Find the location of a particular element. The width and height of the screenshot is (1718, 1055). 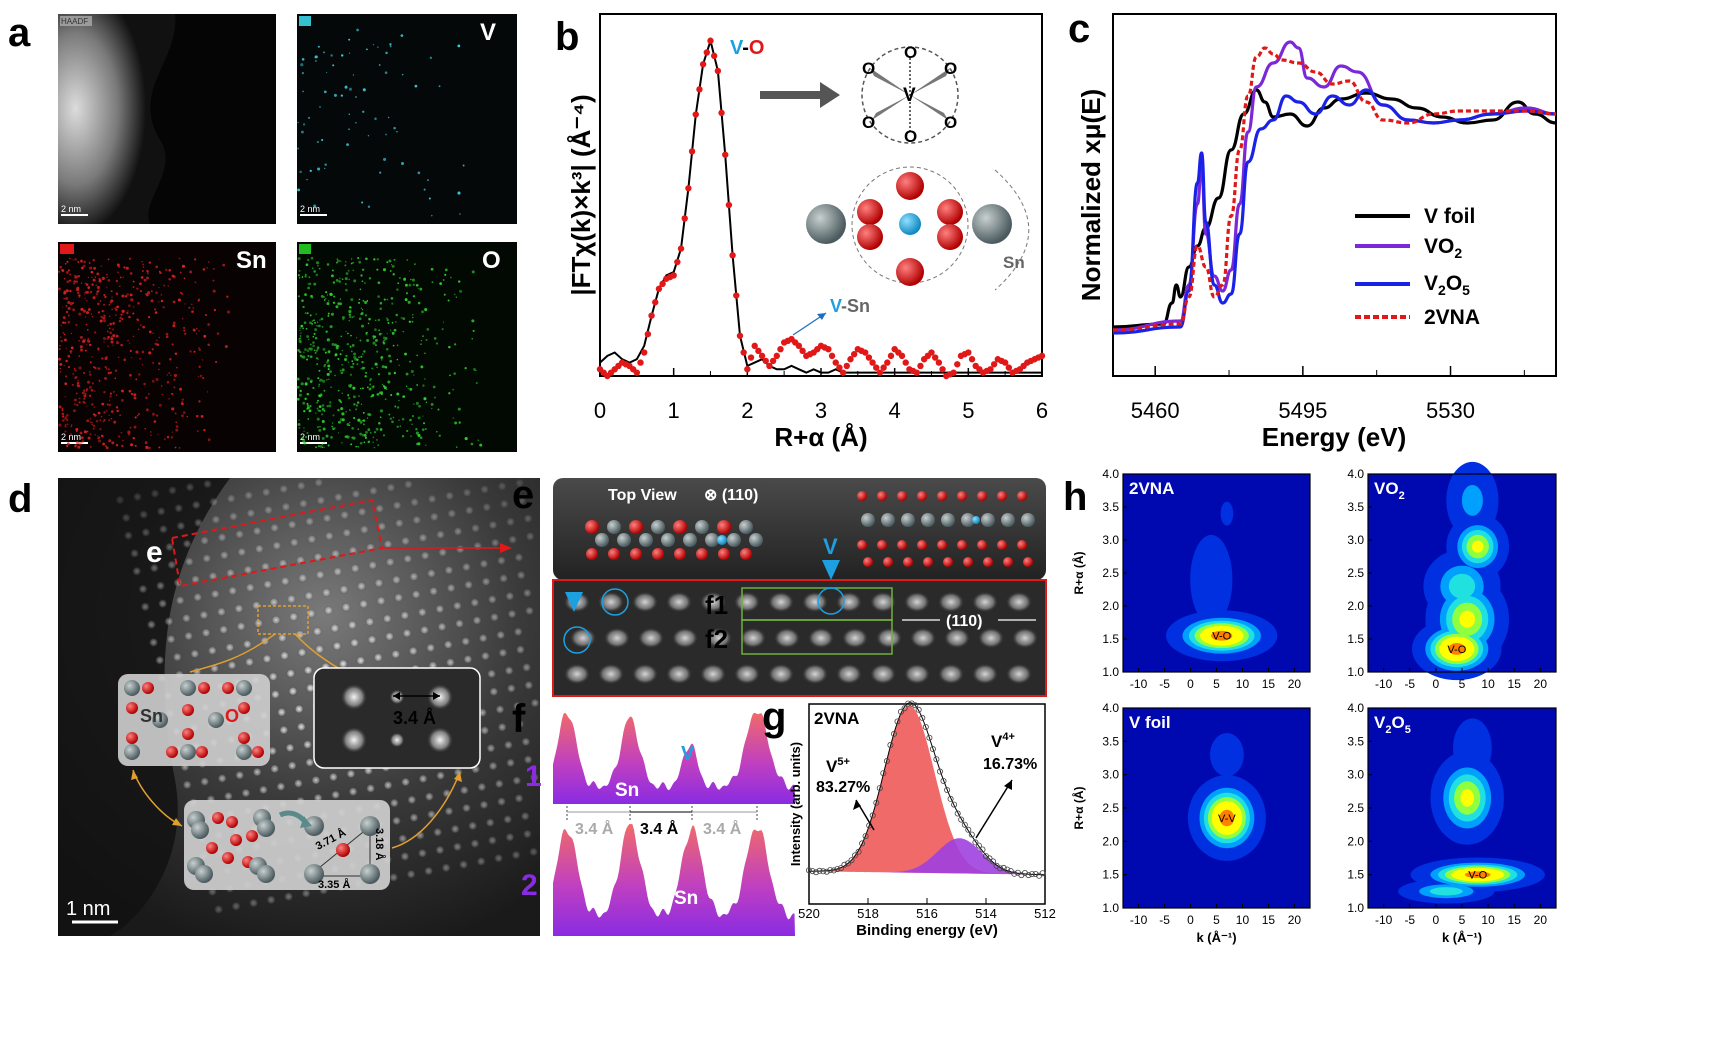

x-tick-label: 10 is located at coordinates (1243, 684).